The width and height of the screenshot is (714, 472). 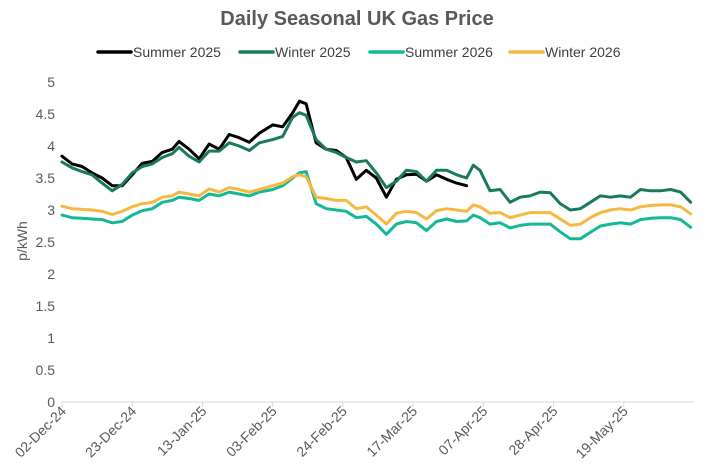 I want to click on y-tick-label: 1.5, so click(x=46, y=306).